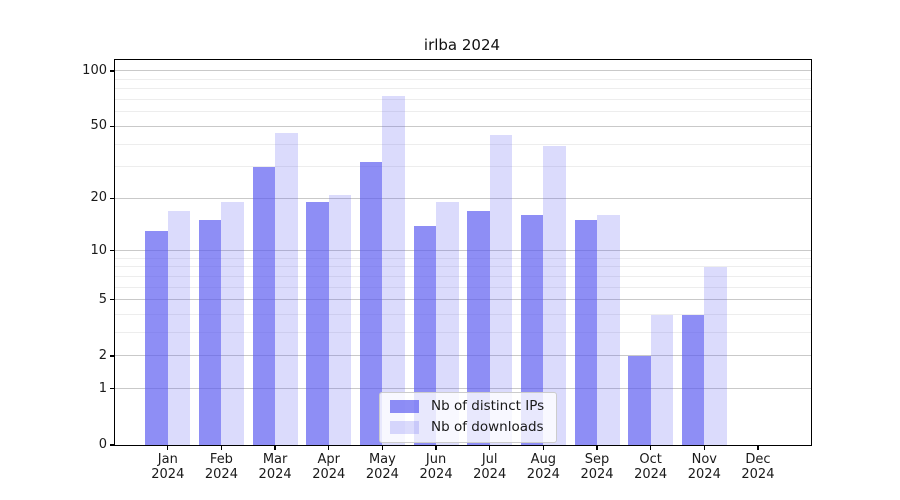 The width and height of the screenshot is (900, 500). Describe the element at coordinates (329, 459) in the screenshot. I see `x-tick-month: Apr` at that location.